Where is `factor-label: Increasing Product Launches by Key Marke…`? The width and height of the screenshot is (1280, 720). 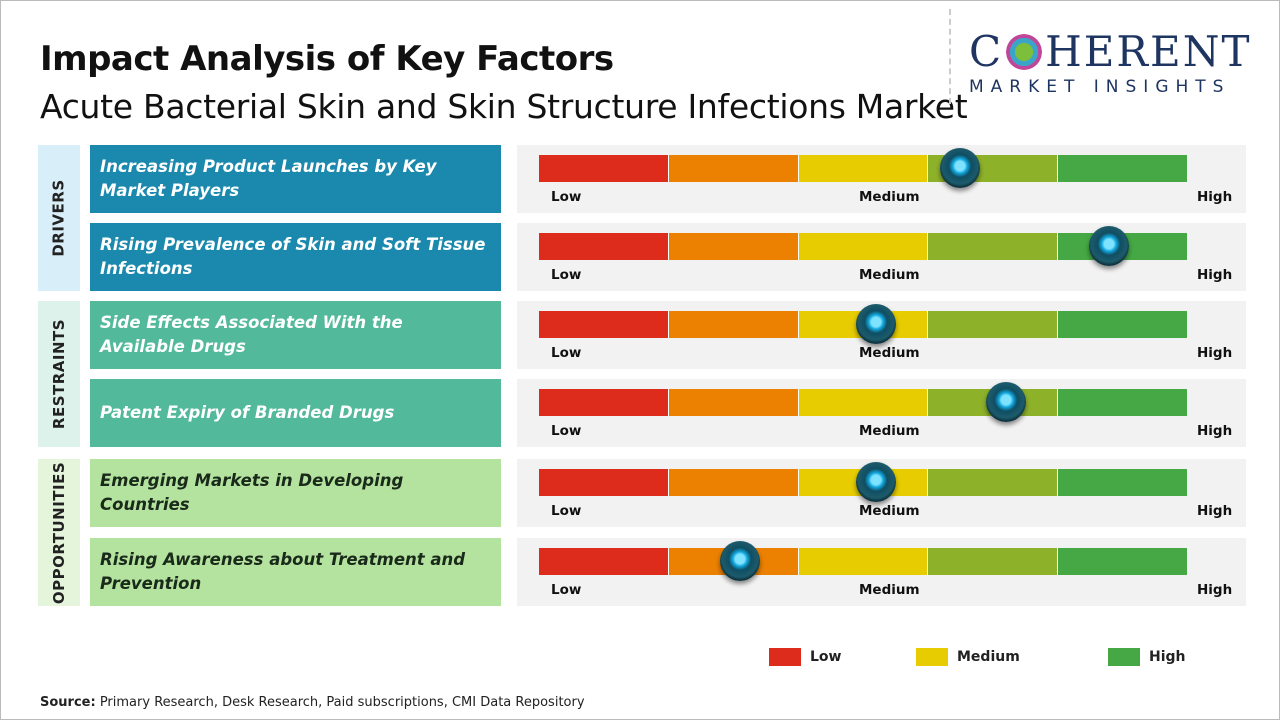 factor-label: Increasing Product Launches by Key Marke… is located at coordinates (295, 179).